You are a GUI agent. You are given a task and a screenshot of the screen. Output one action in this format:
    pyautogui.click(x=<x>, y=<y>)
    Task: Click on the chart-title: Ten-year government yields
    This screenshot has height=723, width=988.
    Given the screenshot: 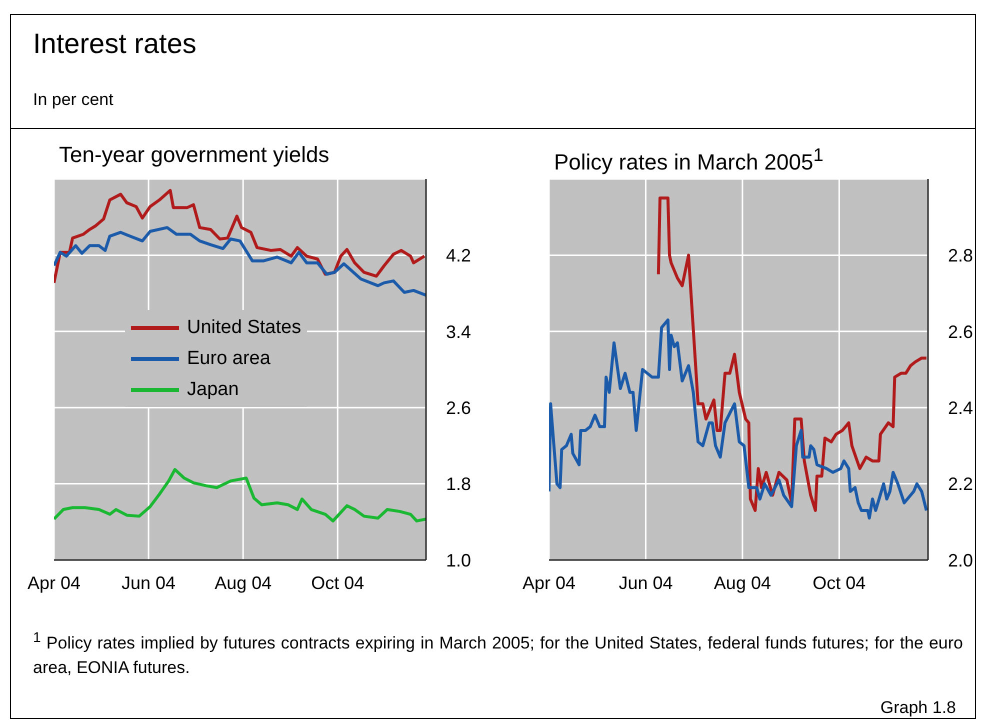 What is the action you would take?
    pyautogui.click(x=194, y=155)
    